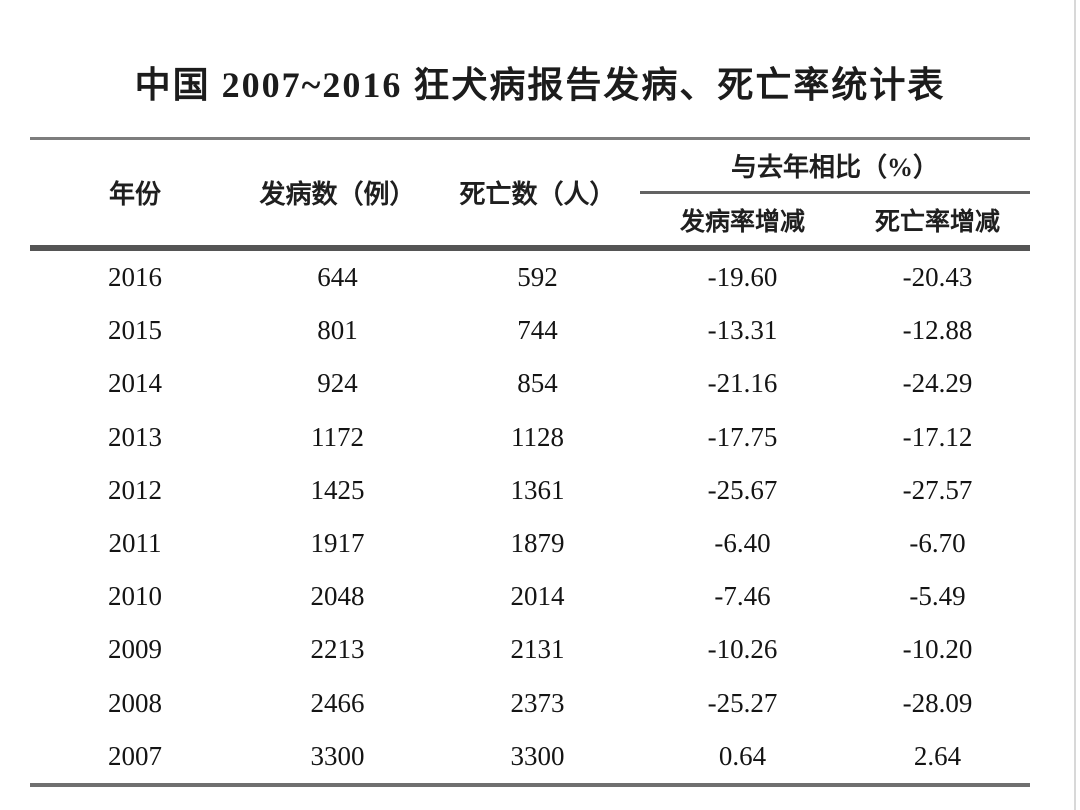 The height and width of the screenshot is (810, 1080). Describe the element at coordinates (337, 649) in the screenshot. I see `cell-cases: 2213` at that location.